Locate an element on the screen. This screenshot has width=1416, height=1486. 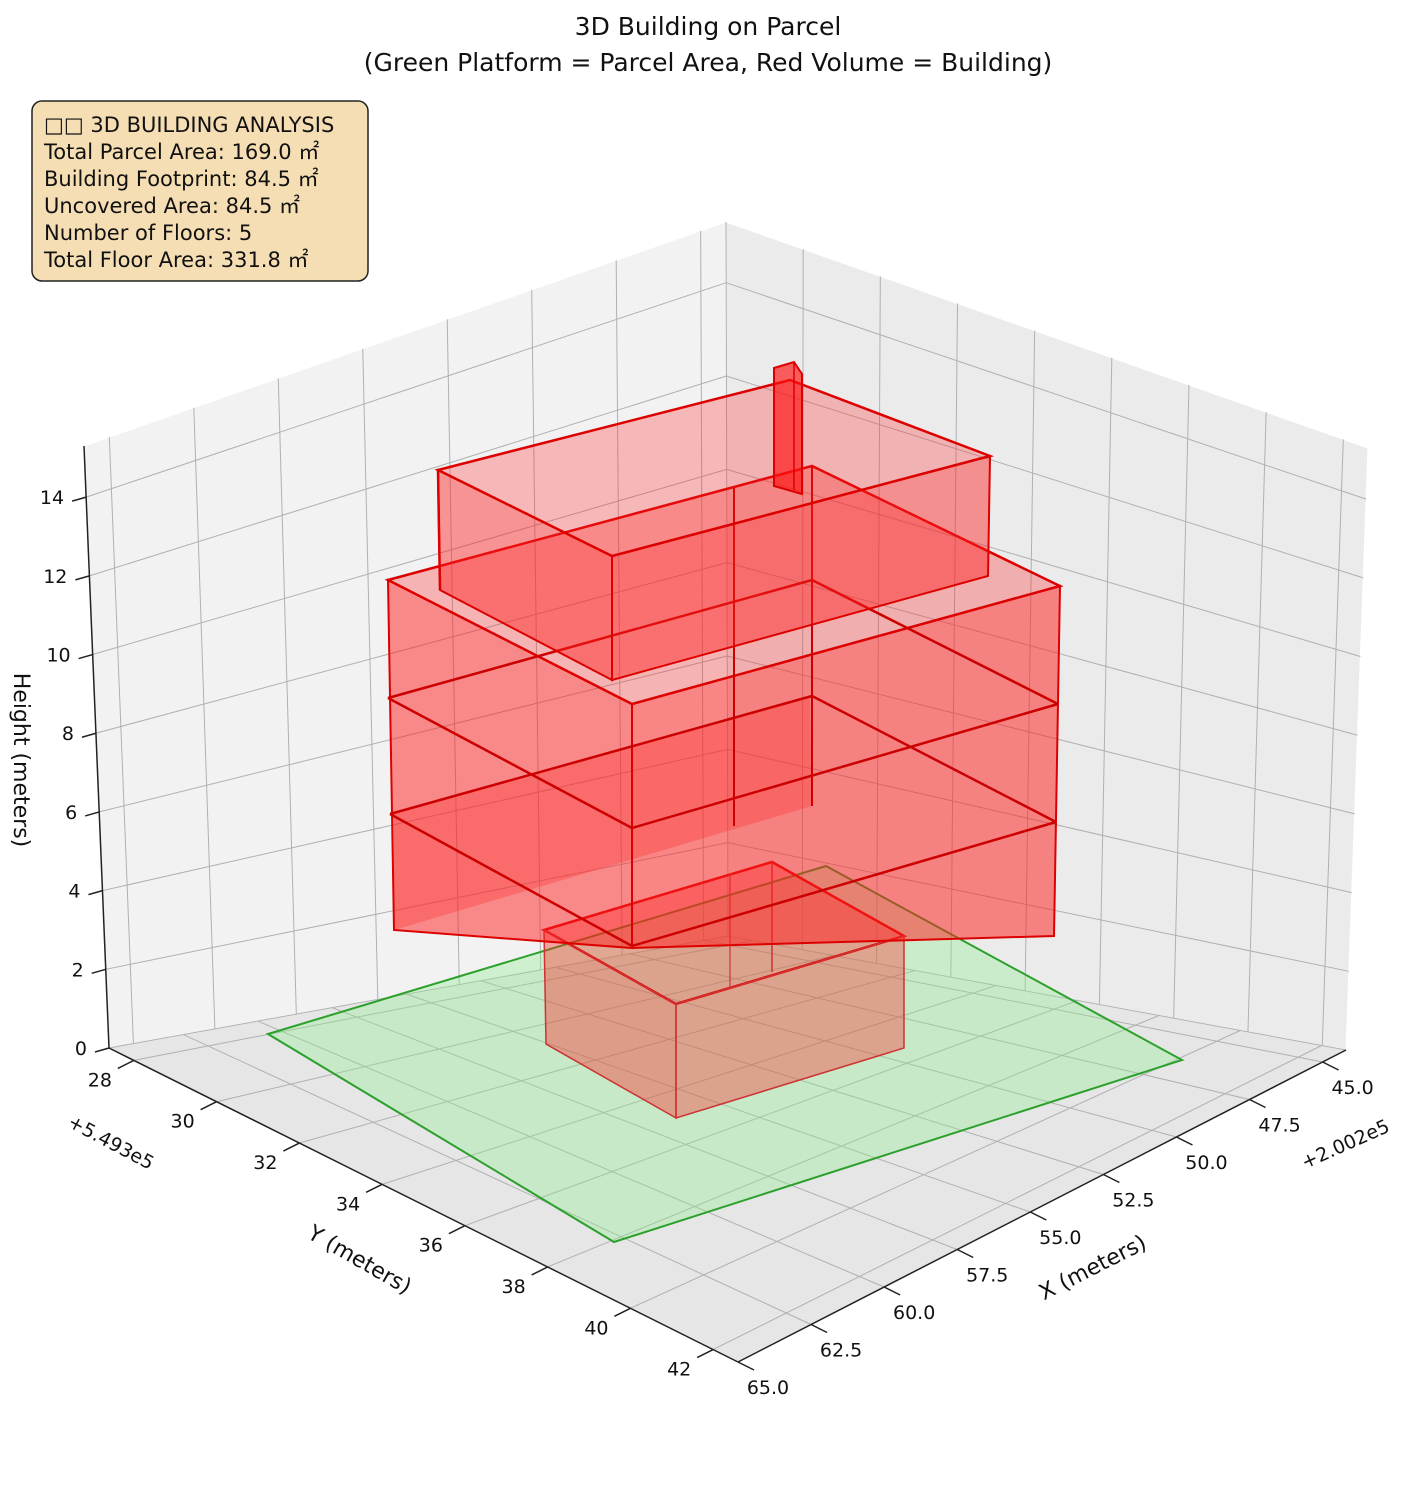
z-tick-label: 8 is located at coordinates (68, 734).